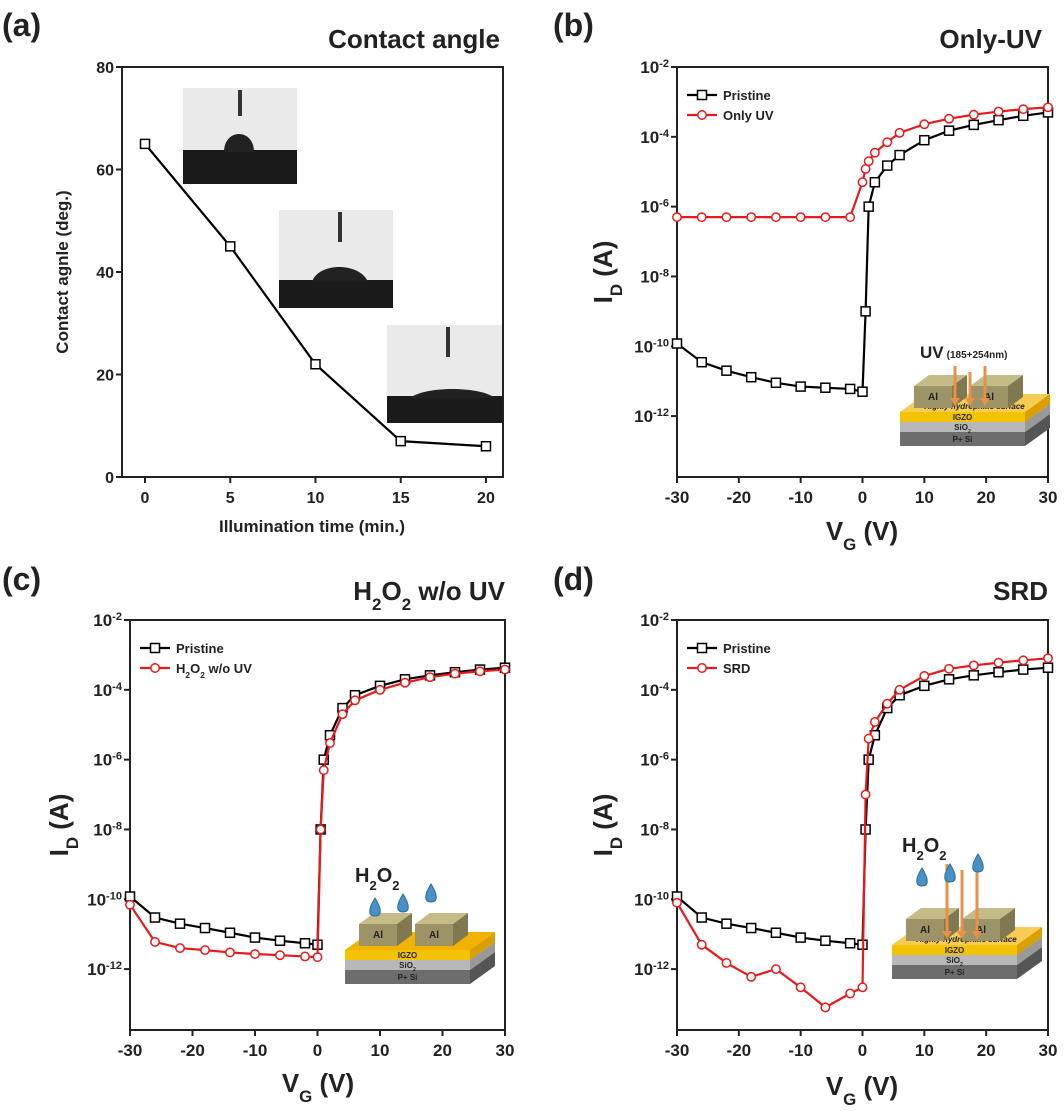  What do you see at coordinates (429, 595) in the screenshot?
I see `chart-title: H2O2 w/o UV` at bounding box center [429, 595].